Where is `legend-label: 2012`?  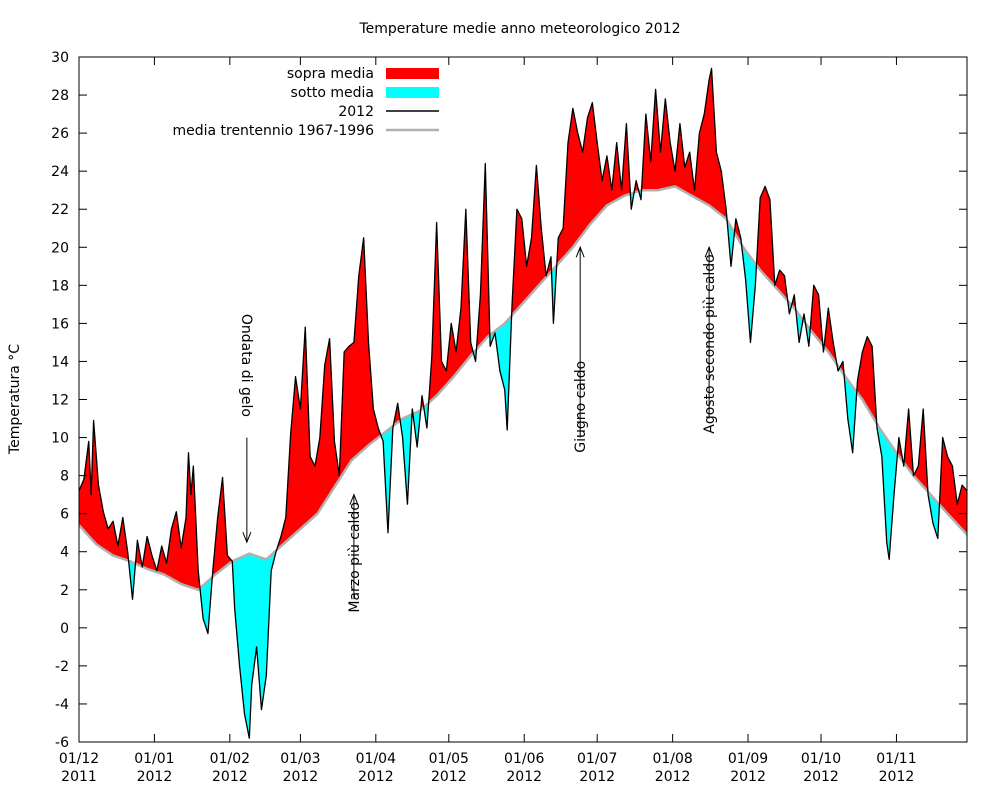
legend-label: 2012 is located at coordinates (356, 112).